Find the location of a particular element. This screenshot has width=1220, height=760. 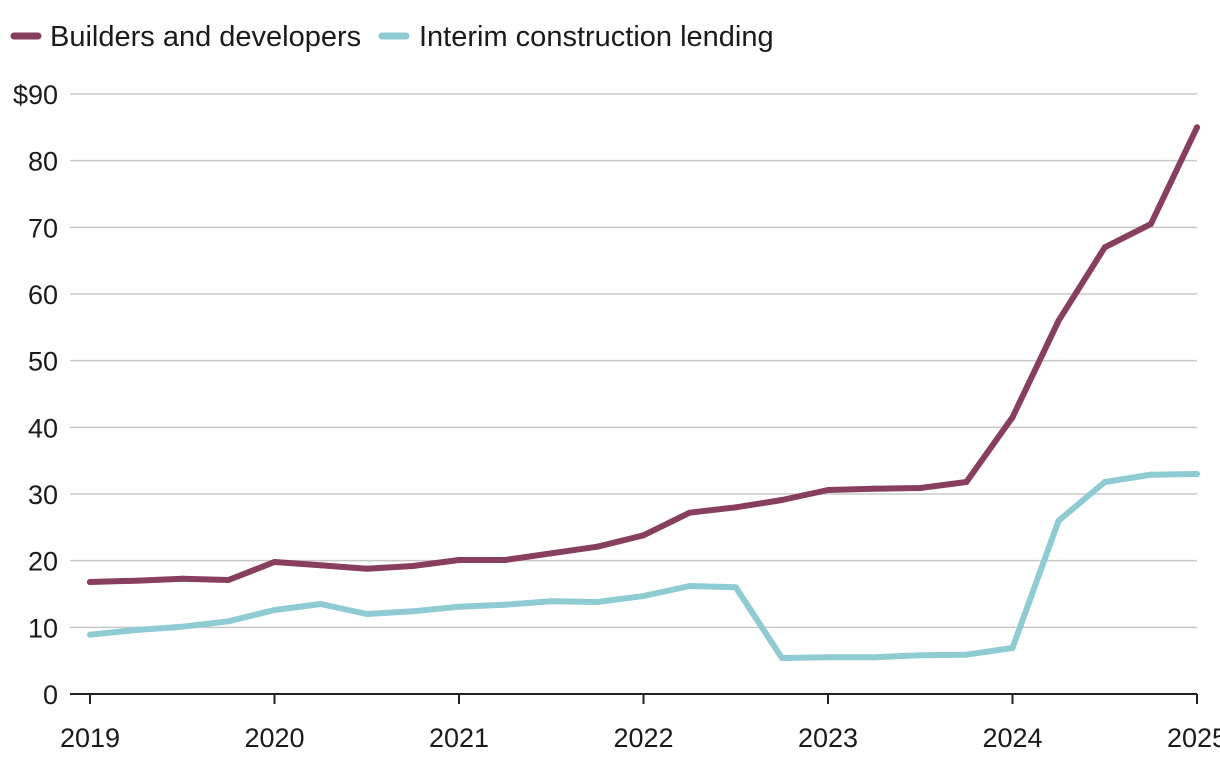

legend-item-1: Interim construction lending is located at coordinates (576, 37).